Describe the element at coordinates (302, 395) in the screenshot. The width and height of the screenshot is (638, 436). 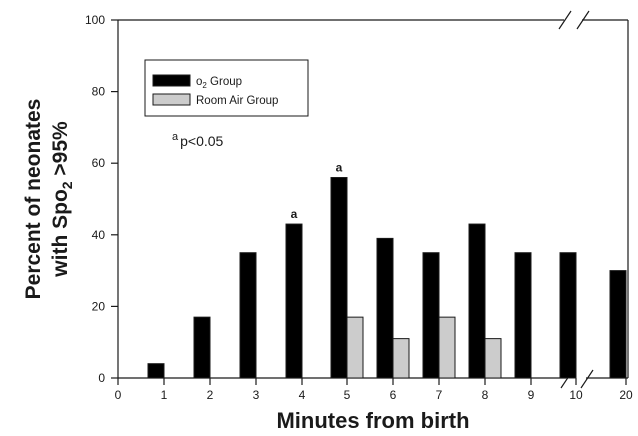
I see `x-tick-label: 4` at that location.